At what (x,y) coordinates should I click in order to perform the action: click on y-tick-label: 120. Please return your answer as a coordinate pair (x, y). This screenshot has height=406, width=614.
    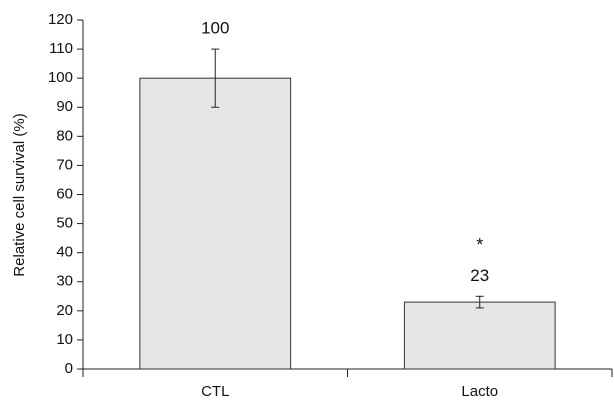
    Looking at the image, I should click on (60, 19).